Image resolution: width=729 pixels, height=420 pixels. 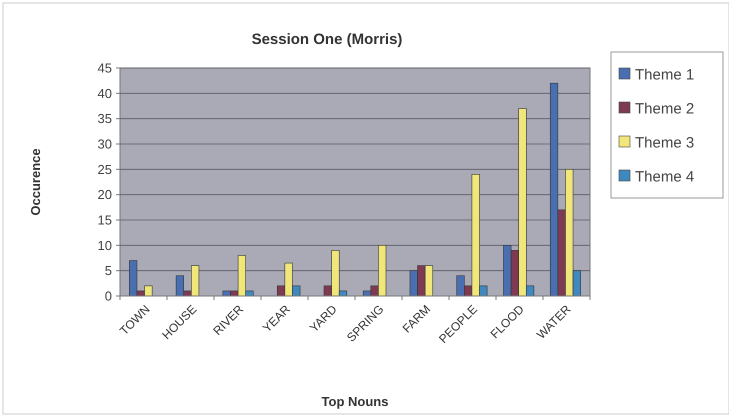 What do you see at coordinates (105, 245) in the screenshot?
I see `y-tick-label: 10` at bounding box center [105, 245].